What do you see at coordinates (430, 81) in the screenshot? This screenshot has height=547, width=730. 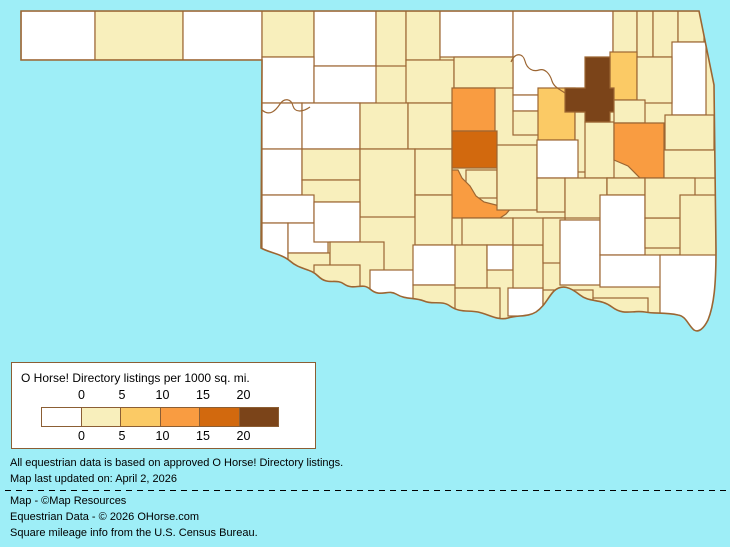 I see `county-garfield` at bounding box center [430, 81].